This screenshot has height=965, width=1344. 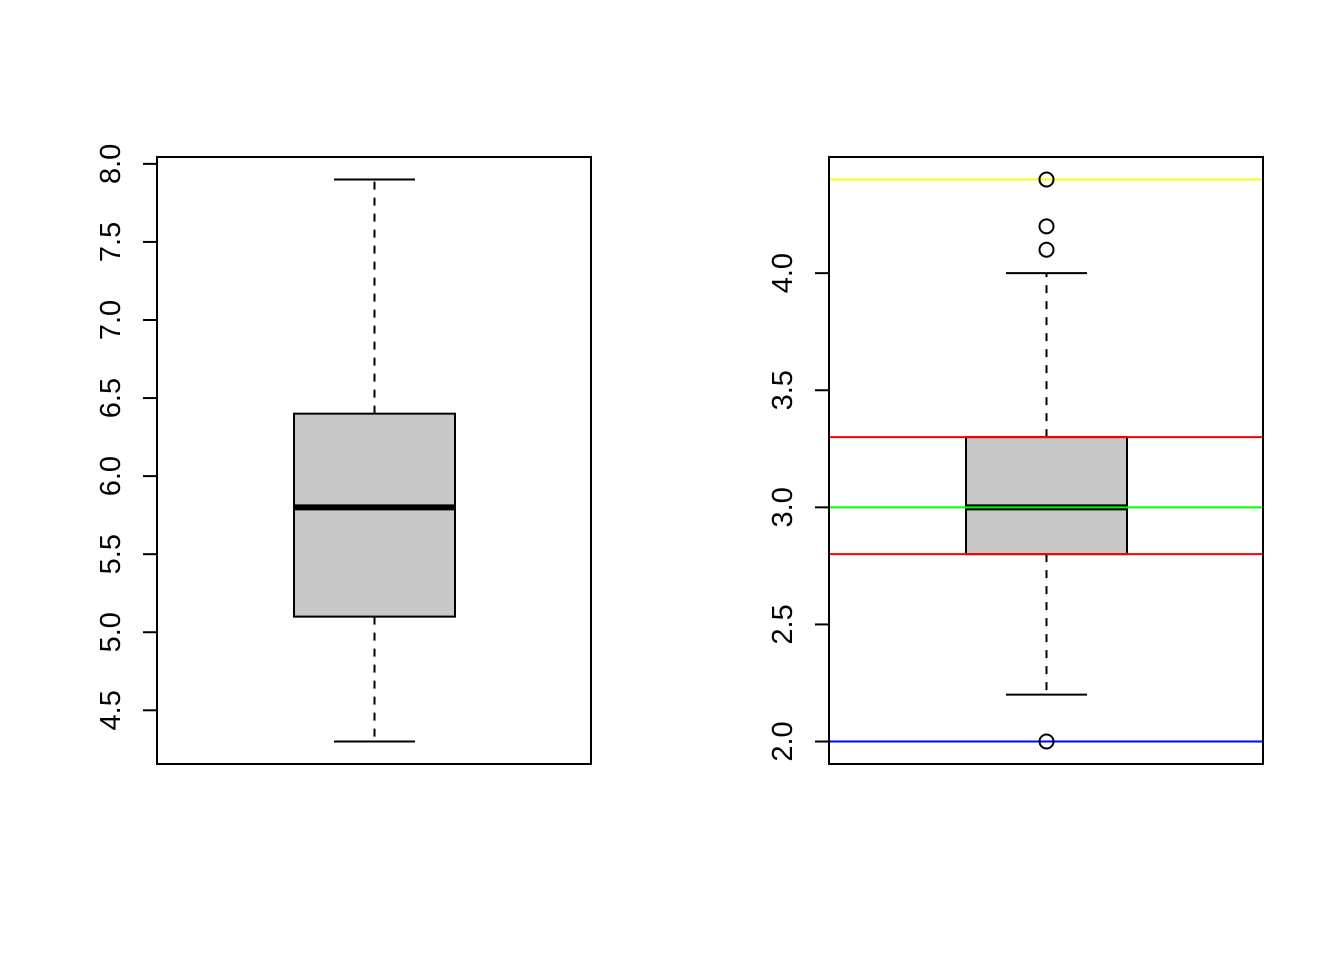 I want to click on y-tick-label: 4.5, so click(x=111, y=710).